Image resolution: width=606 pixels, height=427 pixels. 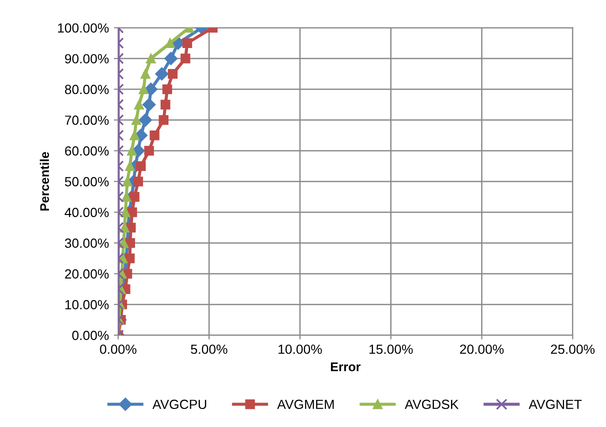 What do you see at coordinates (45, 181) in the screenshot?
I see `y-axis-title: Percentile` at bounding box center [45, 181].